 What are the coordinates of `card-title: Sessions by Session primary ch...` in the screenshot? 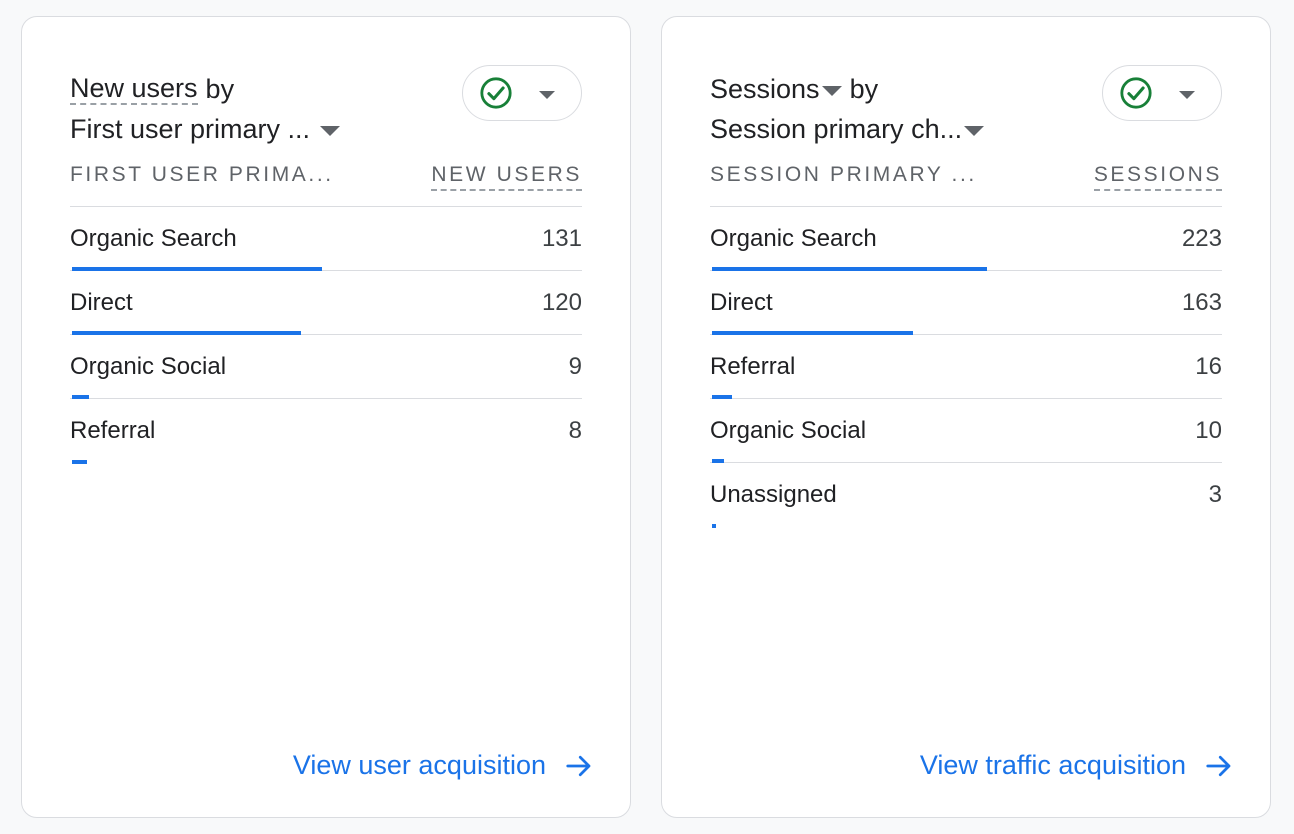 It's located at (870, 109).